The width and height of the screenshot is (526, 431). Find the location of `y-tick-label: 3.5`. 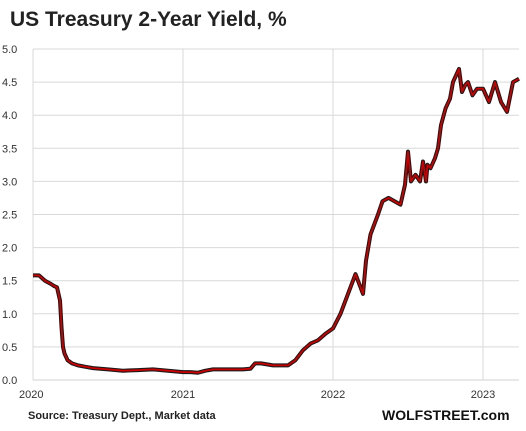

y-tick-label: 3.5 is located at coordinates (9, 149).